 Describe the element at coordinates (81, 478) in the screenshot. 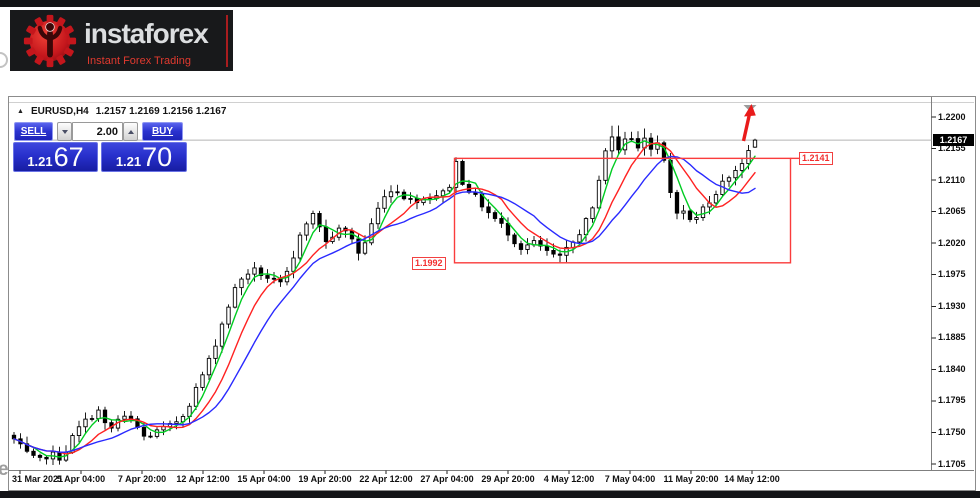

I see `time-axis-label: 5 Apr 04:00` at that location.